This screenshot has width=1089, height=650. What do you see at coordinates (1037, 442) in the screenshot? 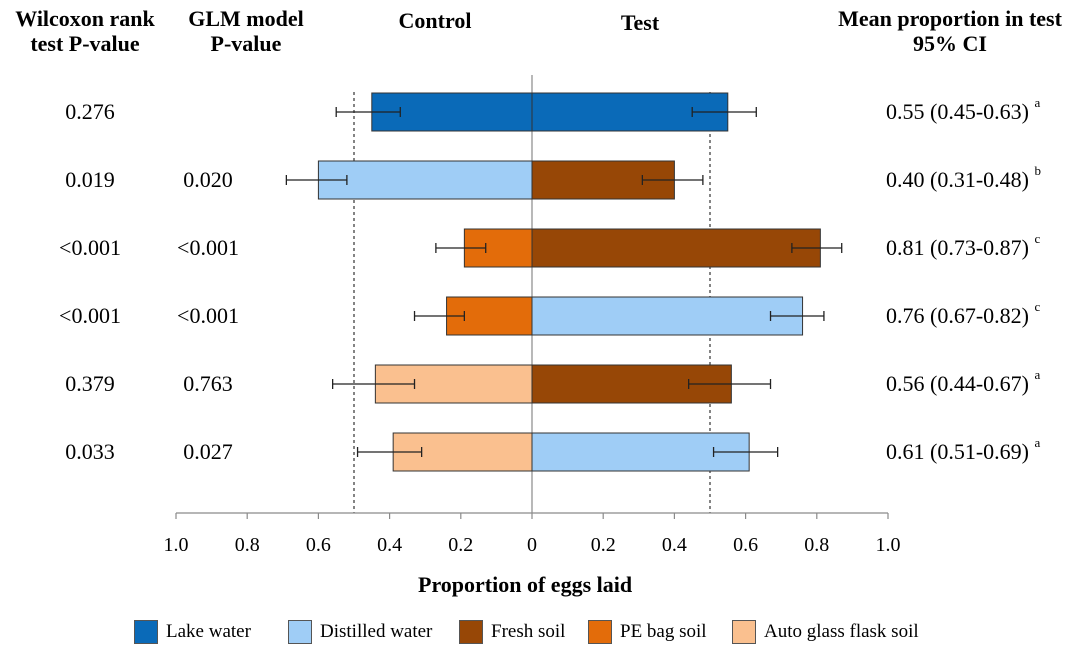
I see `significance-letter-5: a` at bounding box center [1037, 442].